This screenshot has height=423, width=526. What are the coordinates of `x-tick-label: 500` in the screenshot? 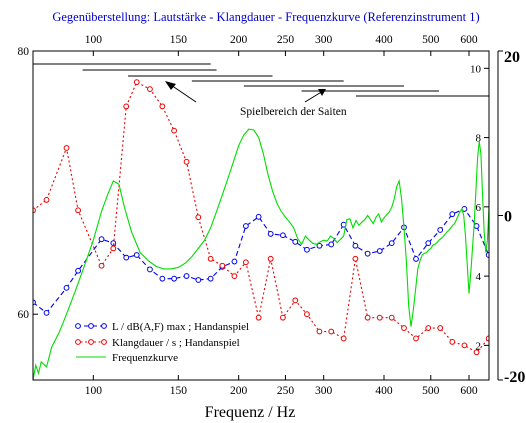 It's located at (431, 391).